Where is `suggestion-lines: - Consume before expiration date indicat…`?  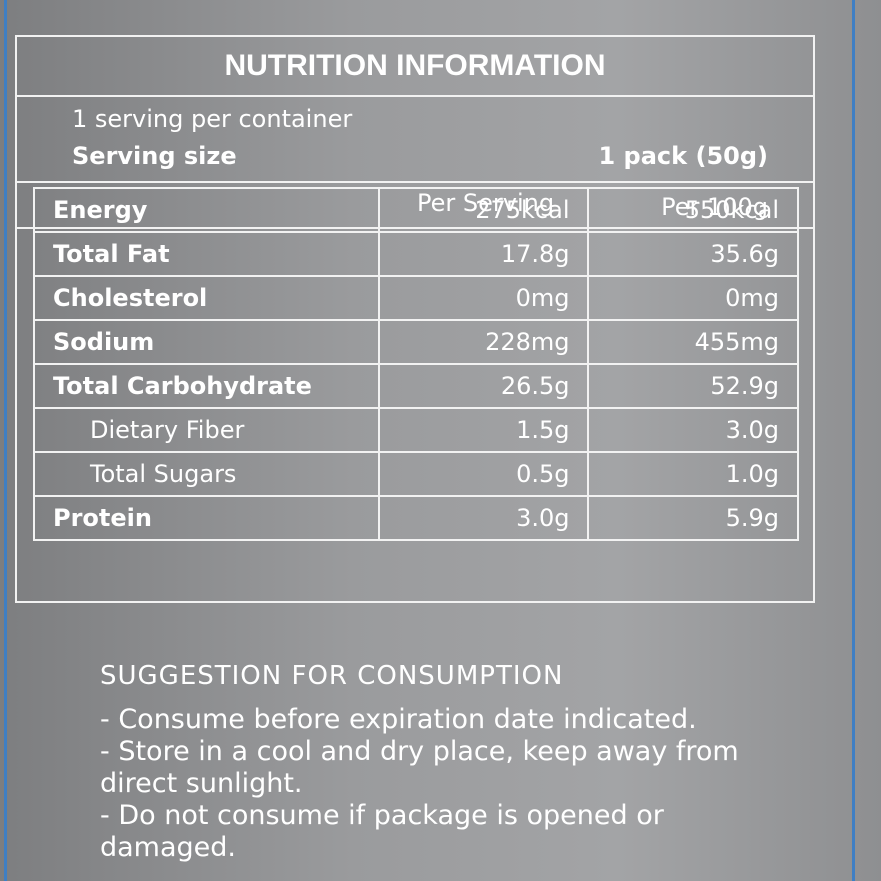
suggestion-lines: - Consume before expiration date indicat… is located at coordinates (440, 784).